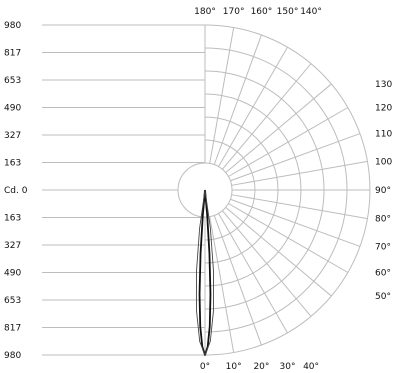  Describe the element at coordinates (383, 109) in the screenshot. I see `angle-label-right: 120` at that location.